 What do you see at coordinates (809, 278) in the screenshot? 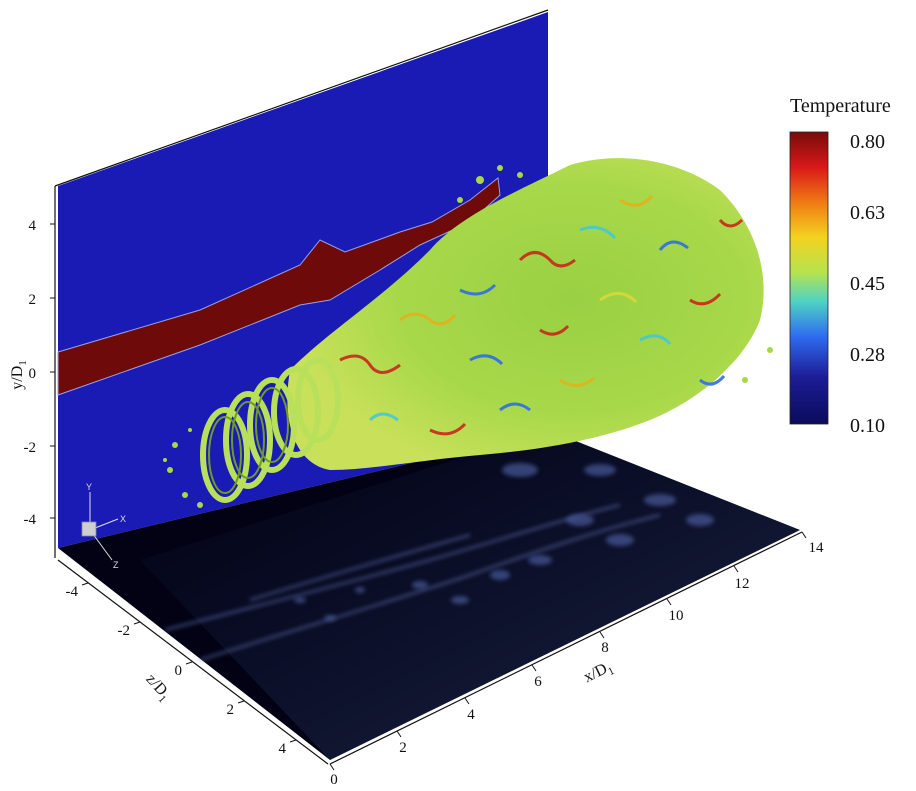
I see `legend-colorbar` at bounding box center [809, 278].